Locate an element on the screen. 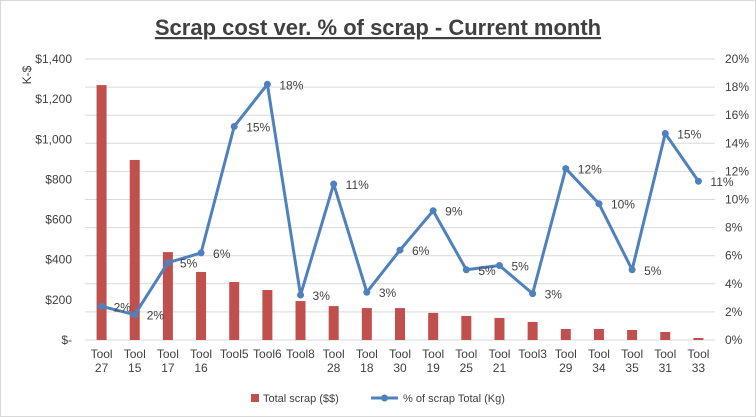 Image resolution: width=756 pixels, height=417 pixels. legend-label: % of scrap Total (Kg) is located at coordinates (454, 399).